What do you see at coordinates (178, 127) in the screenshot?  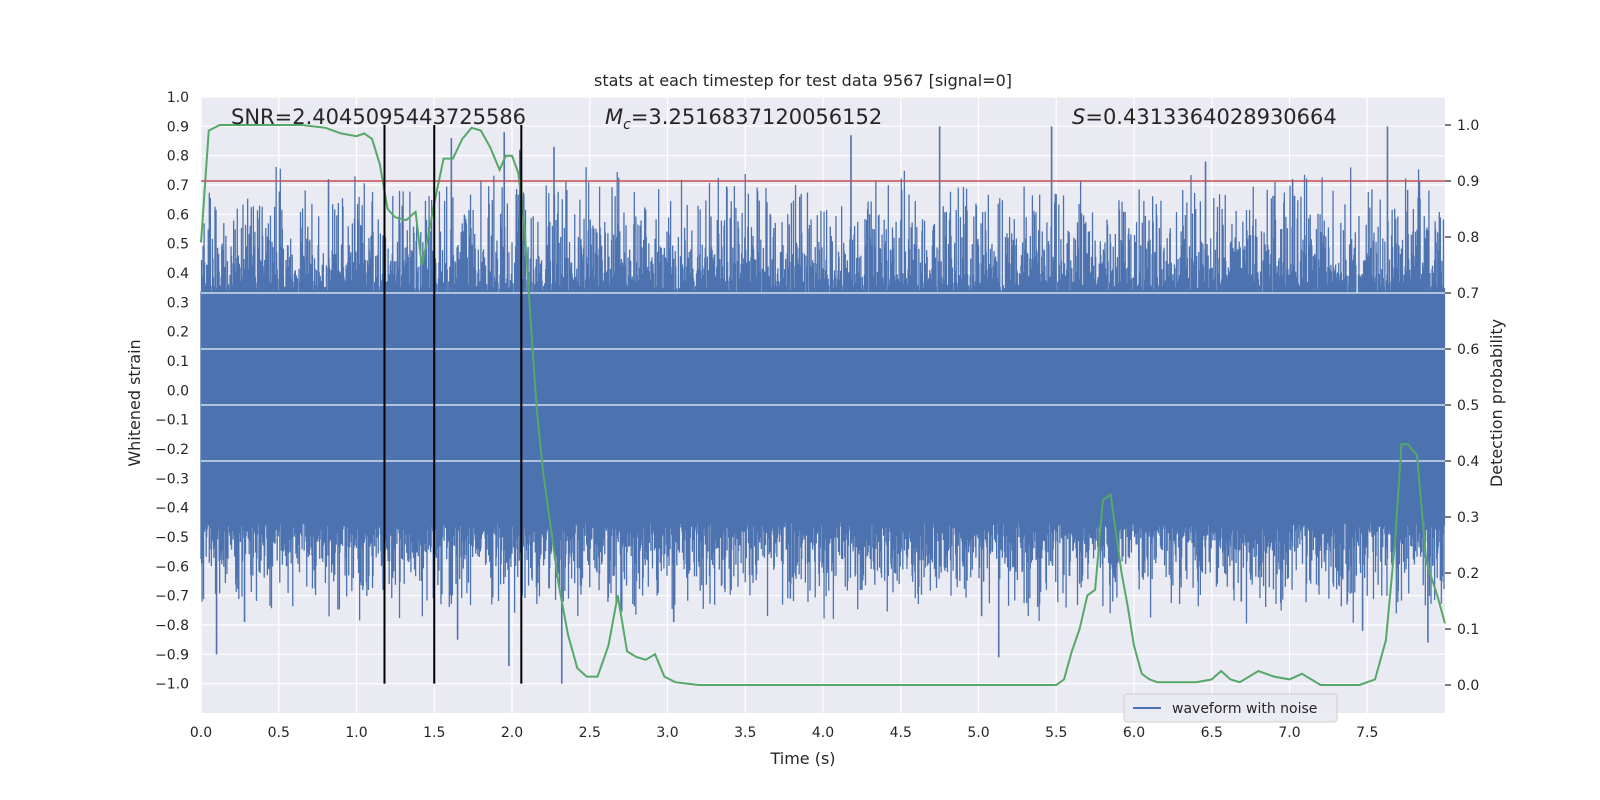 I see `y-tick-label: 0.9` at bounding box center [178, 127].